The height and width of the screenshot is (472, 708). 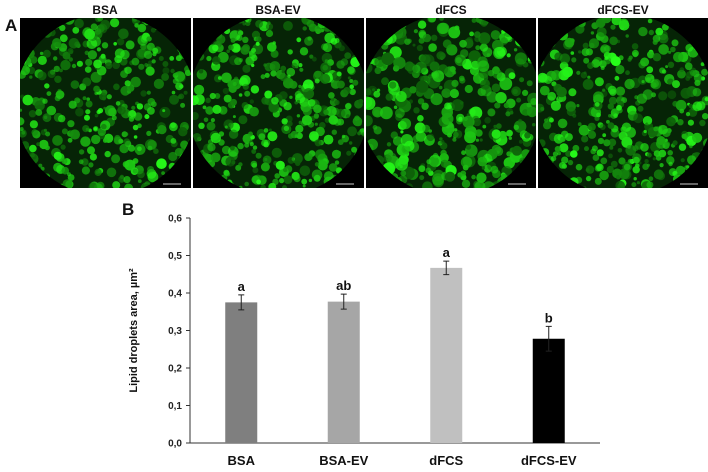 I want to click on micrograph-bsa-ev, so click(x=278, y=103).